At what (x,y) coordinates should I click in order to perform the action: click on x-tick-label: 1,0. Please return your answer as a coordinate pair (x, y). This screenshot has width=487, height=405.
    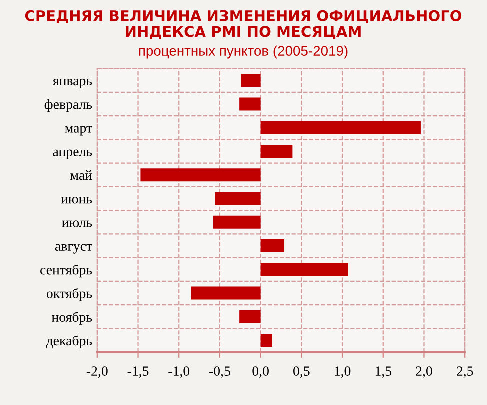
    Looking at the image, I should click on (343, 372).